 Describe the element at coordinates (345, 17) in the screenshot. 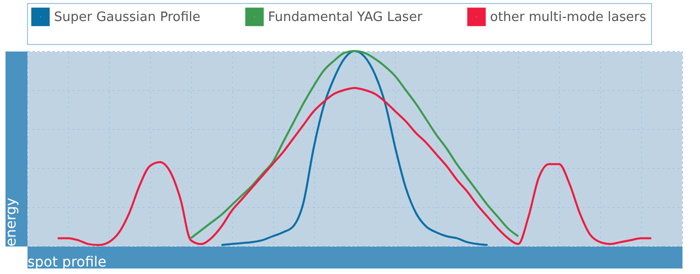

I see `legend-label: Fundamental YAG Laser` at that location.